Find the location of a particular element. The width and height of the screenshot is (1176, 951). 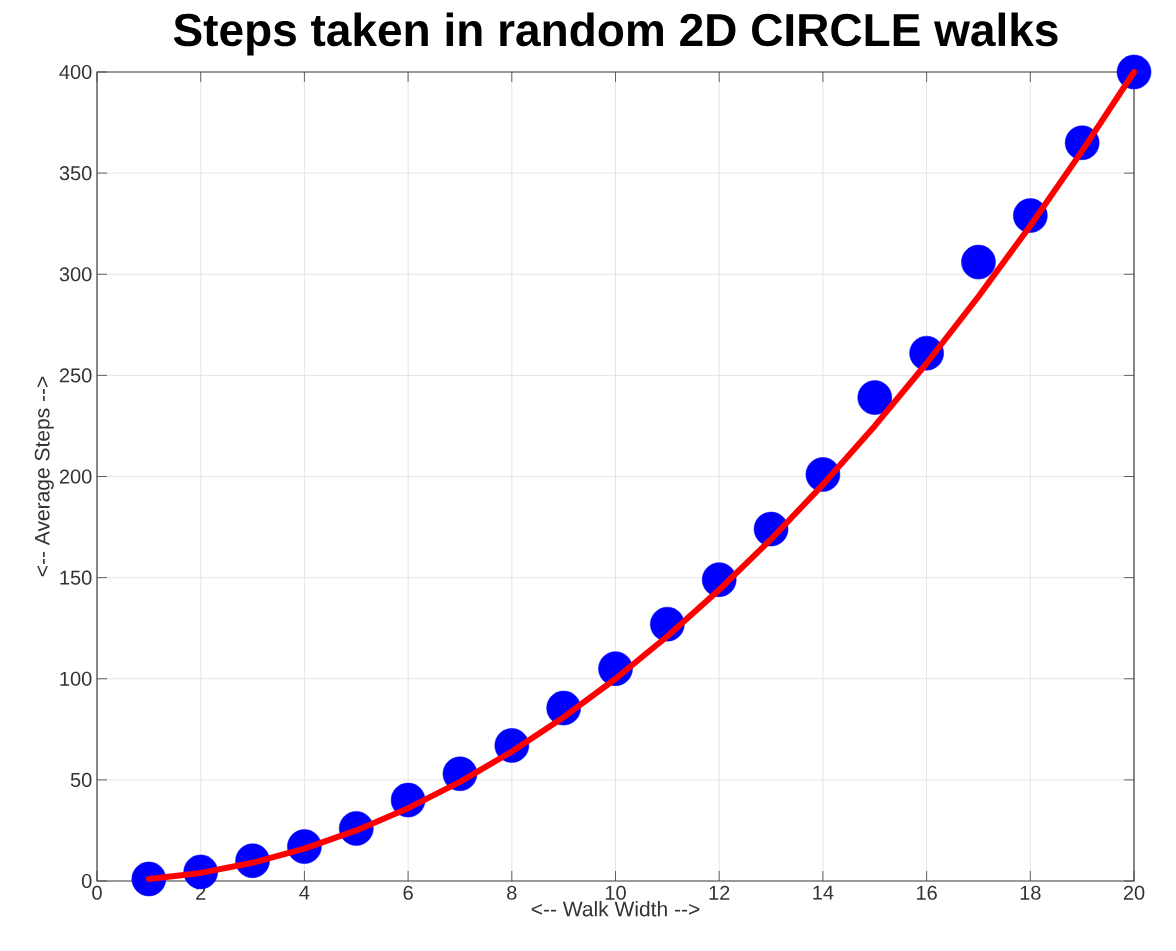

x-axis-title: <-- Walk Width --> is located at coordinates (615, 909).